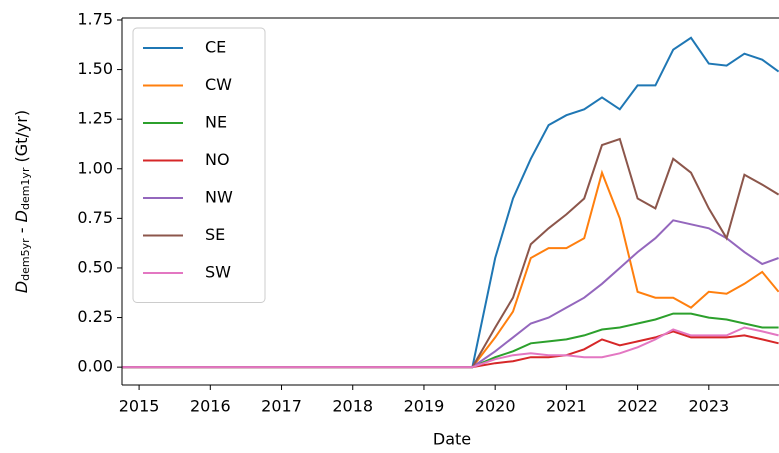 This screenshot has height=453, width=779. I want to click on legend-label: CE, so click(215, 47).